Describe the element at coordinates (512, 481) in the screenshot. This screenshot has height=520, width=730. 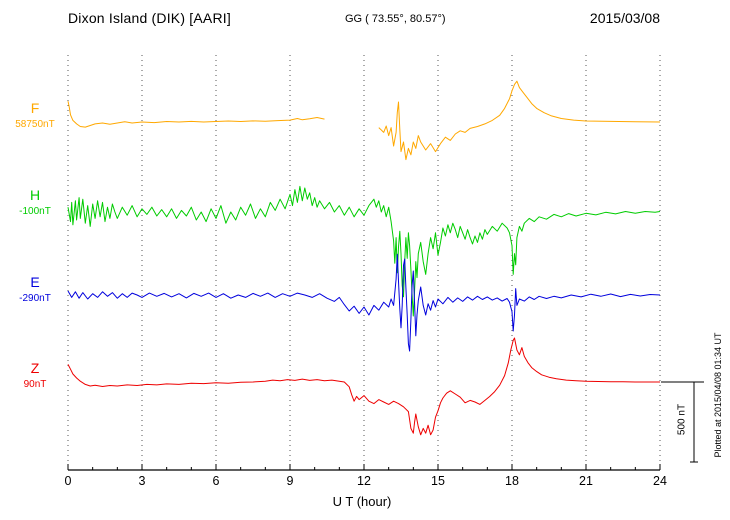
I see `x-tick-label-18: 18` at that location.